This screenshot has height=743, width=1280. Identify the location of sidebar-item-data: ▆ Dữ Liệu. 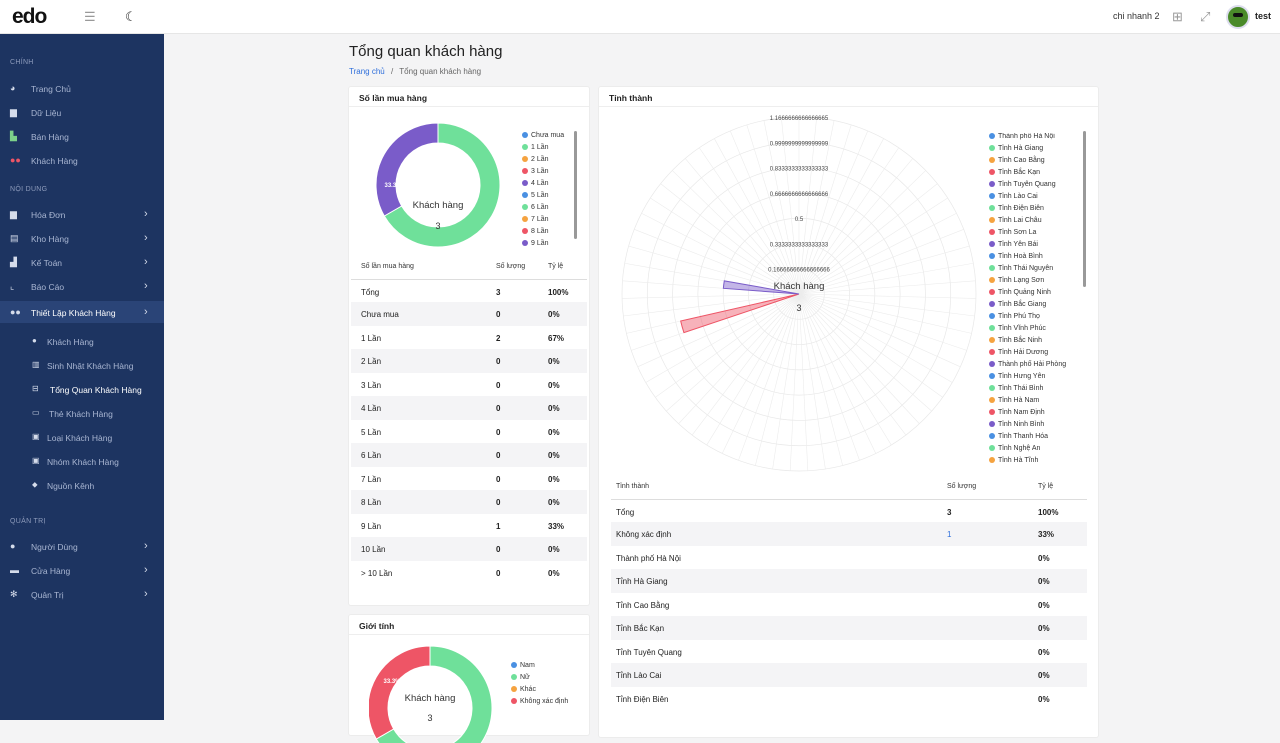
(36, 112).